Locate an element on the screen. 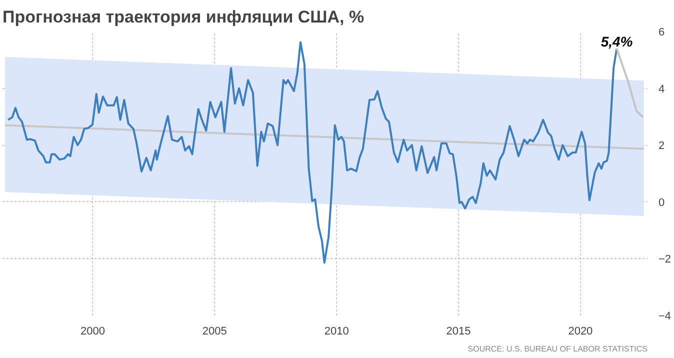 Image resolution: width=674 pixels, height=358 pixels. x-tick-label: 2005 is located at coordinates (214, 332).